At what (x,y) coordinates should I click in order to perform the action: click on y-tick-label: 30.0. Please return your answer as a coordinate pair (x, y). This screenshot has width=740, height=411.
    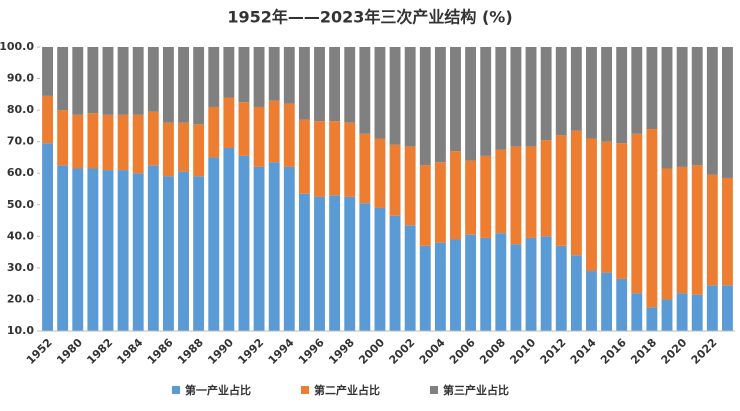
    Looking at the image, I should click on (20, 267).